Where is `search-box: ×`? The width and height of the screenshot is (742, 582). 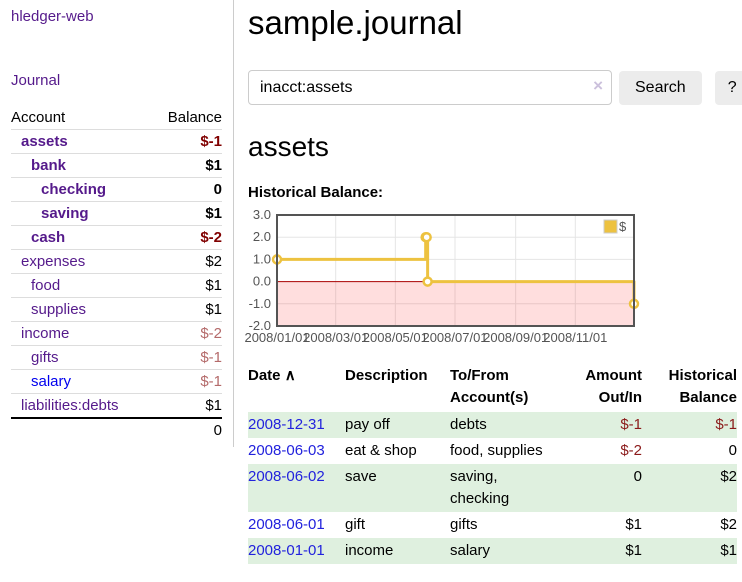
search-box: × is located at coordinates (430, 87).